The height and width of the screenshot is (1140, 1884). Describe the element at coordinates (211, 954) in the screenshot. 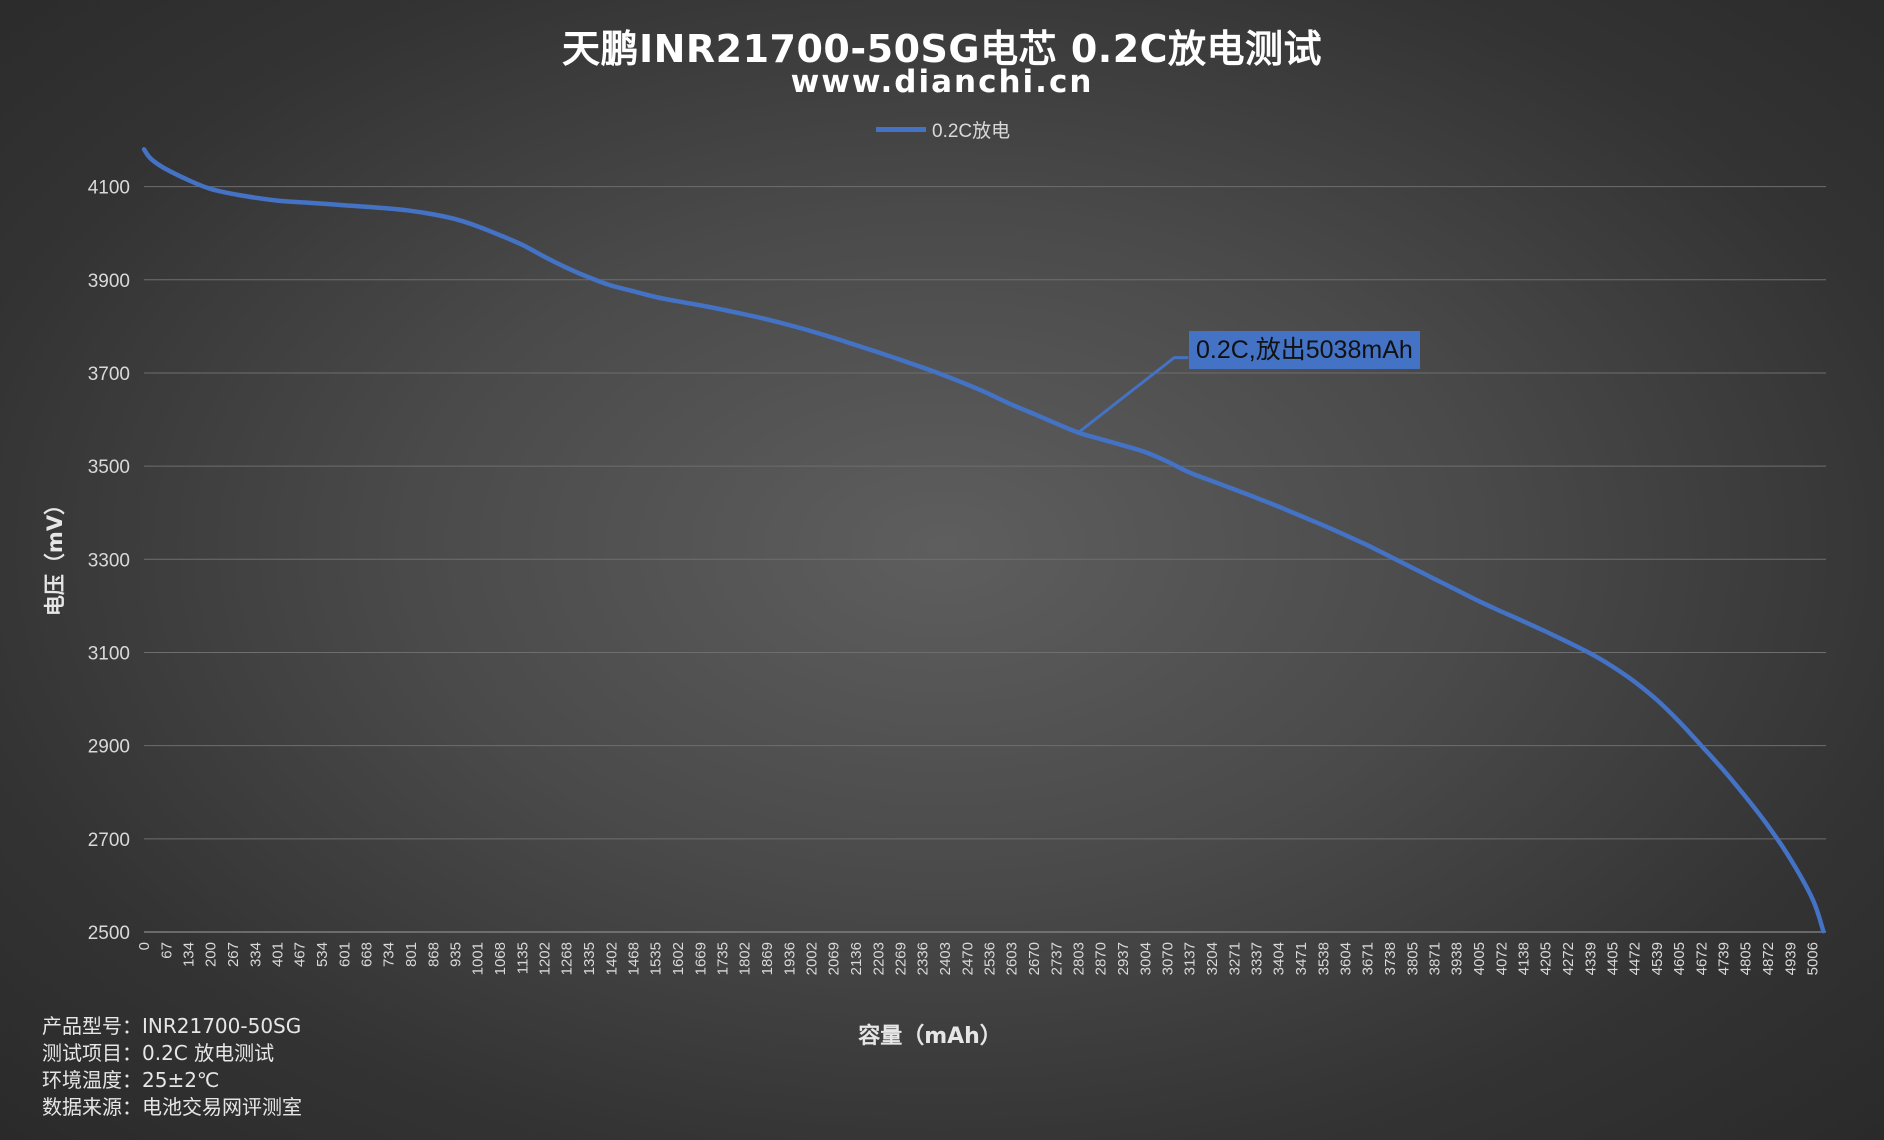

I see `x-tick-label: 200` at that location.